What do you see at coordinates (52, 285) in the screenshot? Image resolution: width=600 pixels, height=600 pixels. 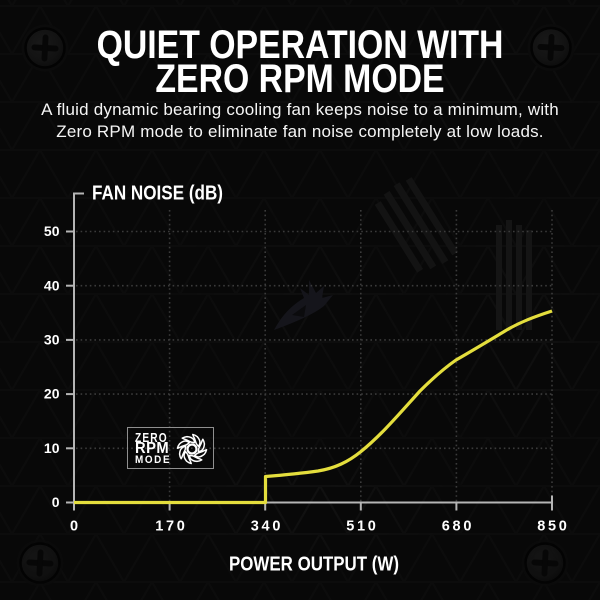 I see `svg-text: 40` at bounding box center [52, 285].